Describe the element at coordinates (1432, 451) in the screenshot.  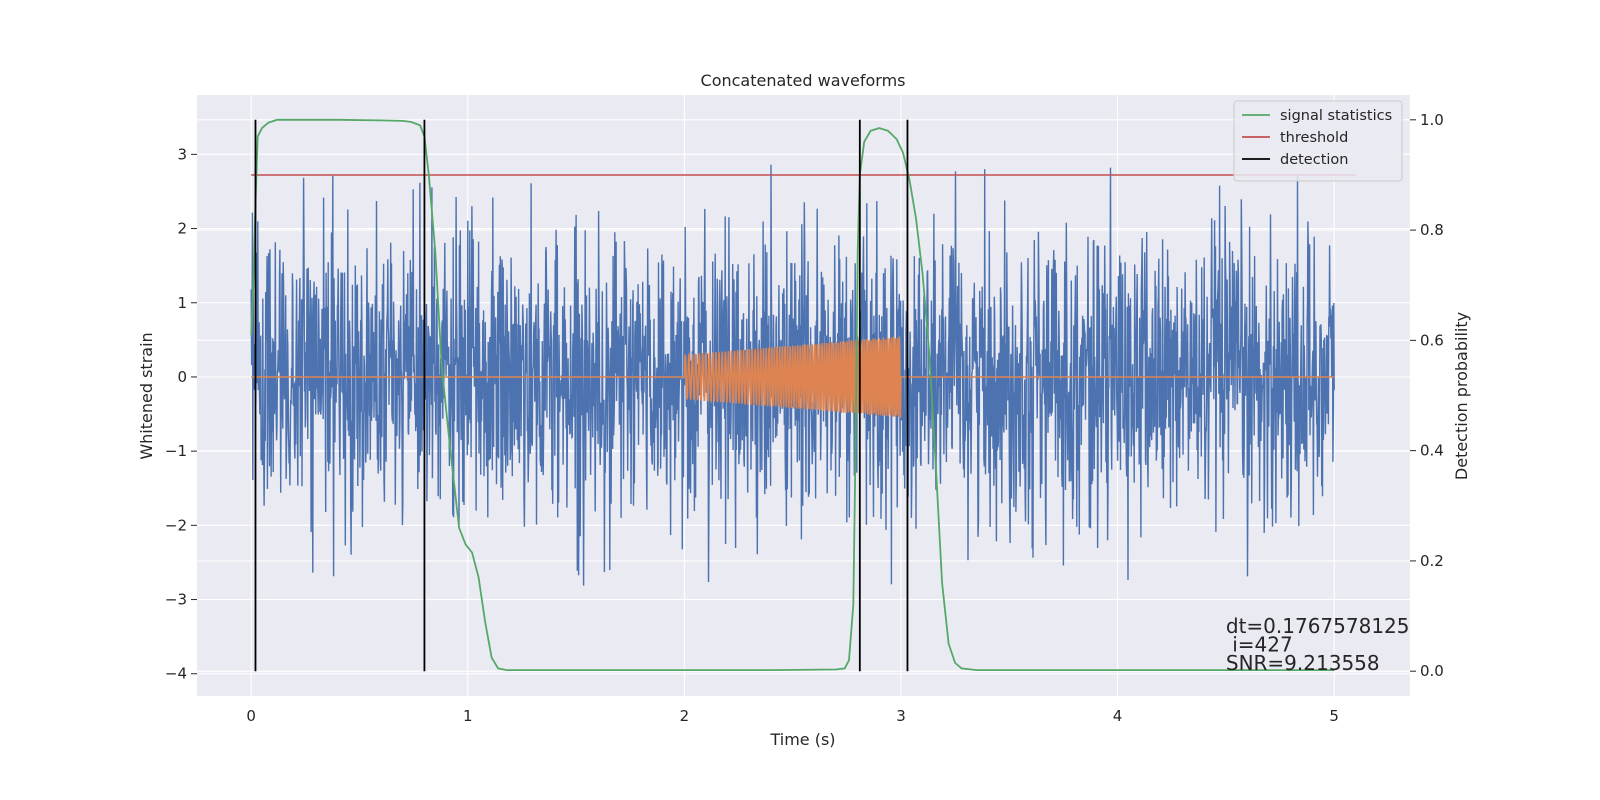
I see `y2-tick-label: 0.4` at that location.